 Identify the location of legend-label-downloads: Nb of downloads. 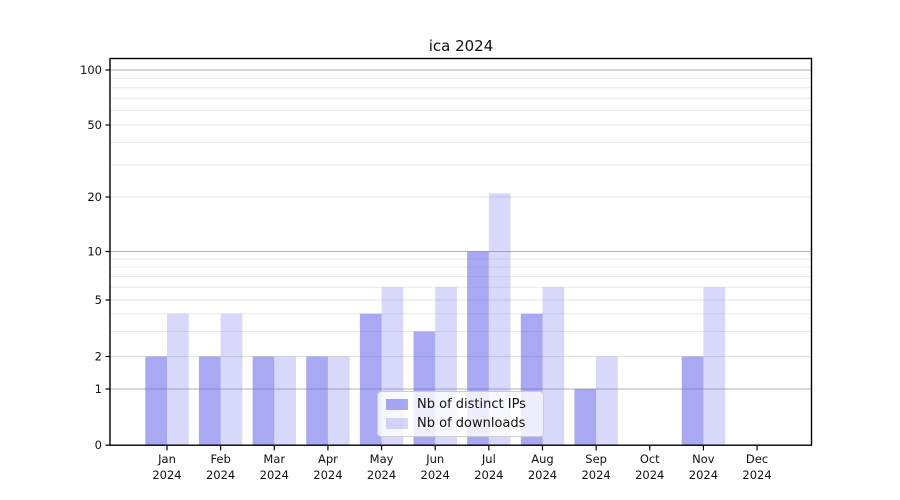
(471, 423).